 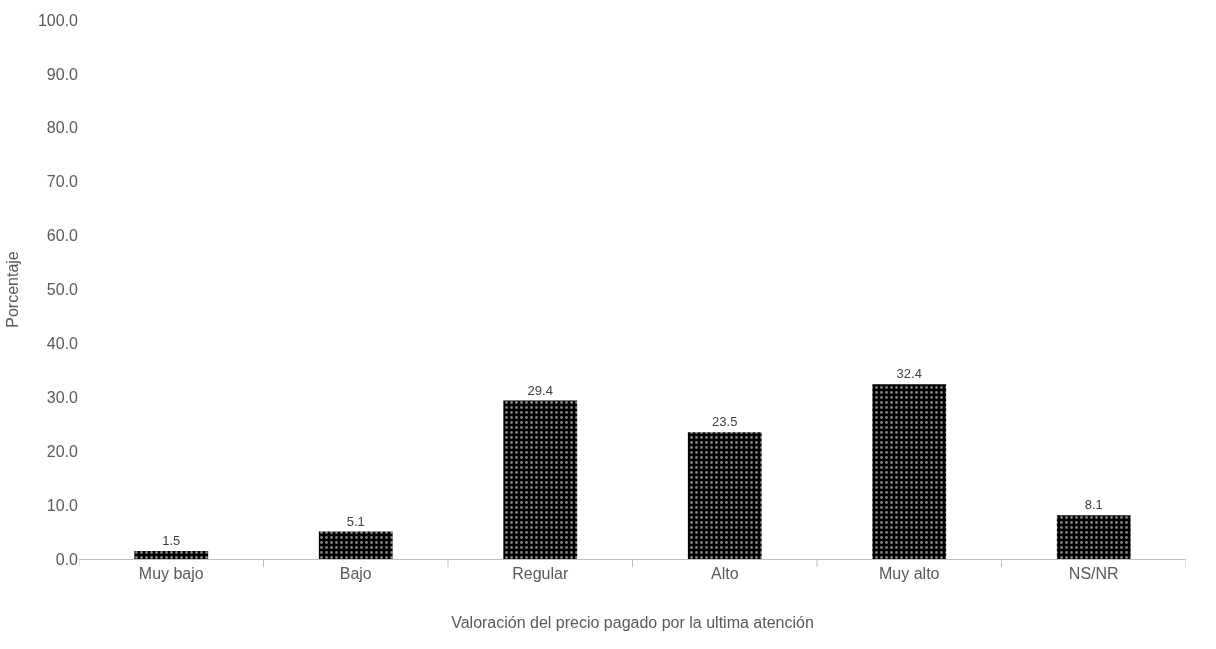 What do you see at coordinates (62, 397) in the screenshot?
I see `y-tick-label: 30.0` at bounding box center [62, 397].